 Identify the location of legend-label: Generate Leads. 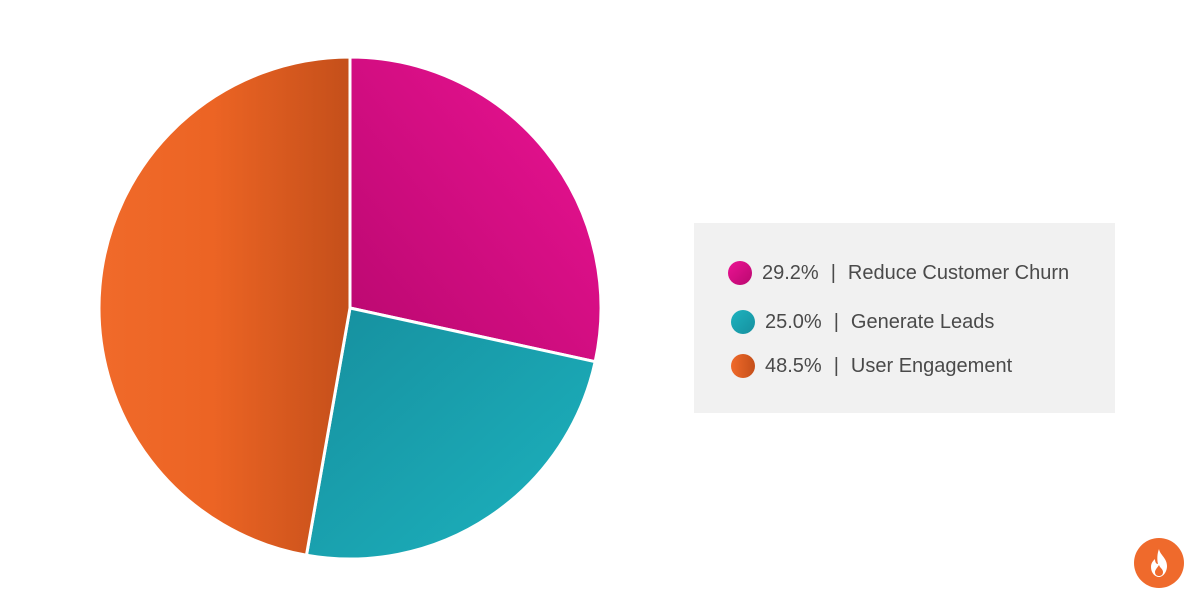
(922, 321).